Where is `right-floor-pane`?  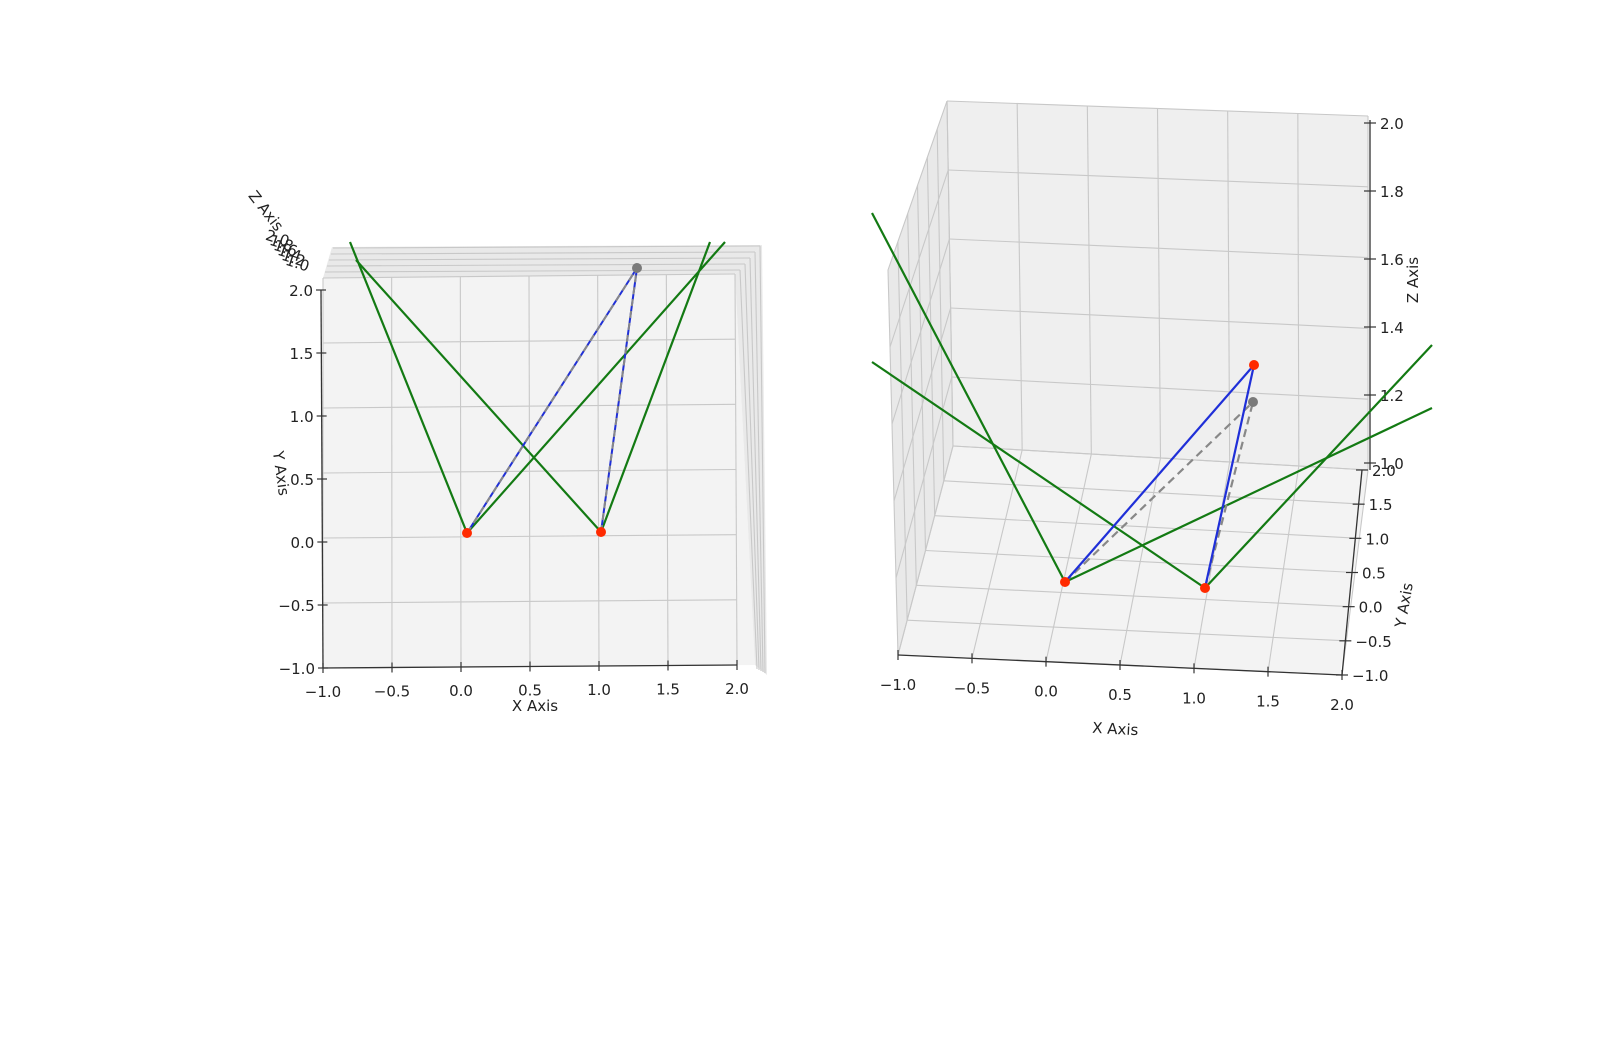
right-floor-pane is located at coordinates (1133, 560).